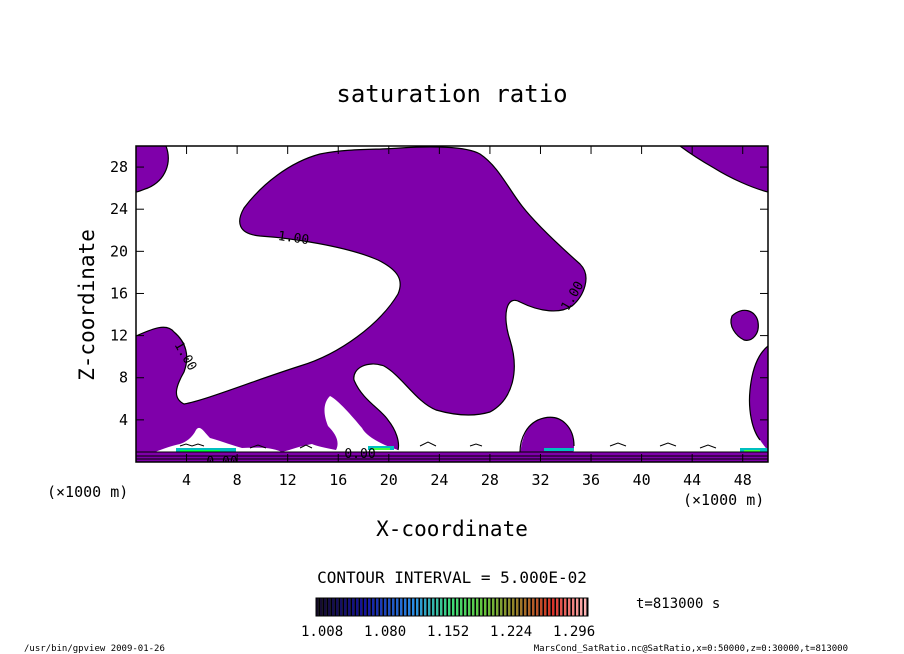 This screenshot has width=904, height=654. I want to click on y-axis-title: Z-coordinate, so click(87, 305).